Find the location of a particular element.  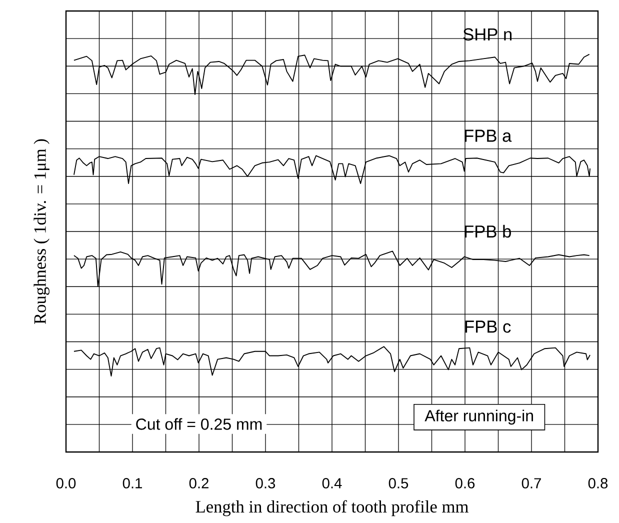

x-tick-label: 0.7 is located at coordinates (531, 483).